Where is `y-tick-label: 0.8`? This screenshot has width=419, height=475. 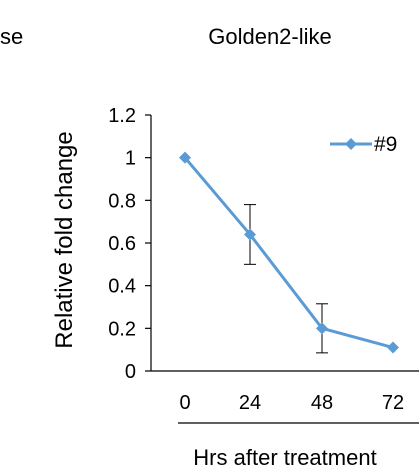
y-tick-label: 0.8 is located at coordinates (122, 201).